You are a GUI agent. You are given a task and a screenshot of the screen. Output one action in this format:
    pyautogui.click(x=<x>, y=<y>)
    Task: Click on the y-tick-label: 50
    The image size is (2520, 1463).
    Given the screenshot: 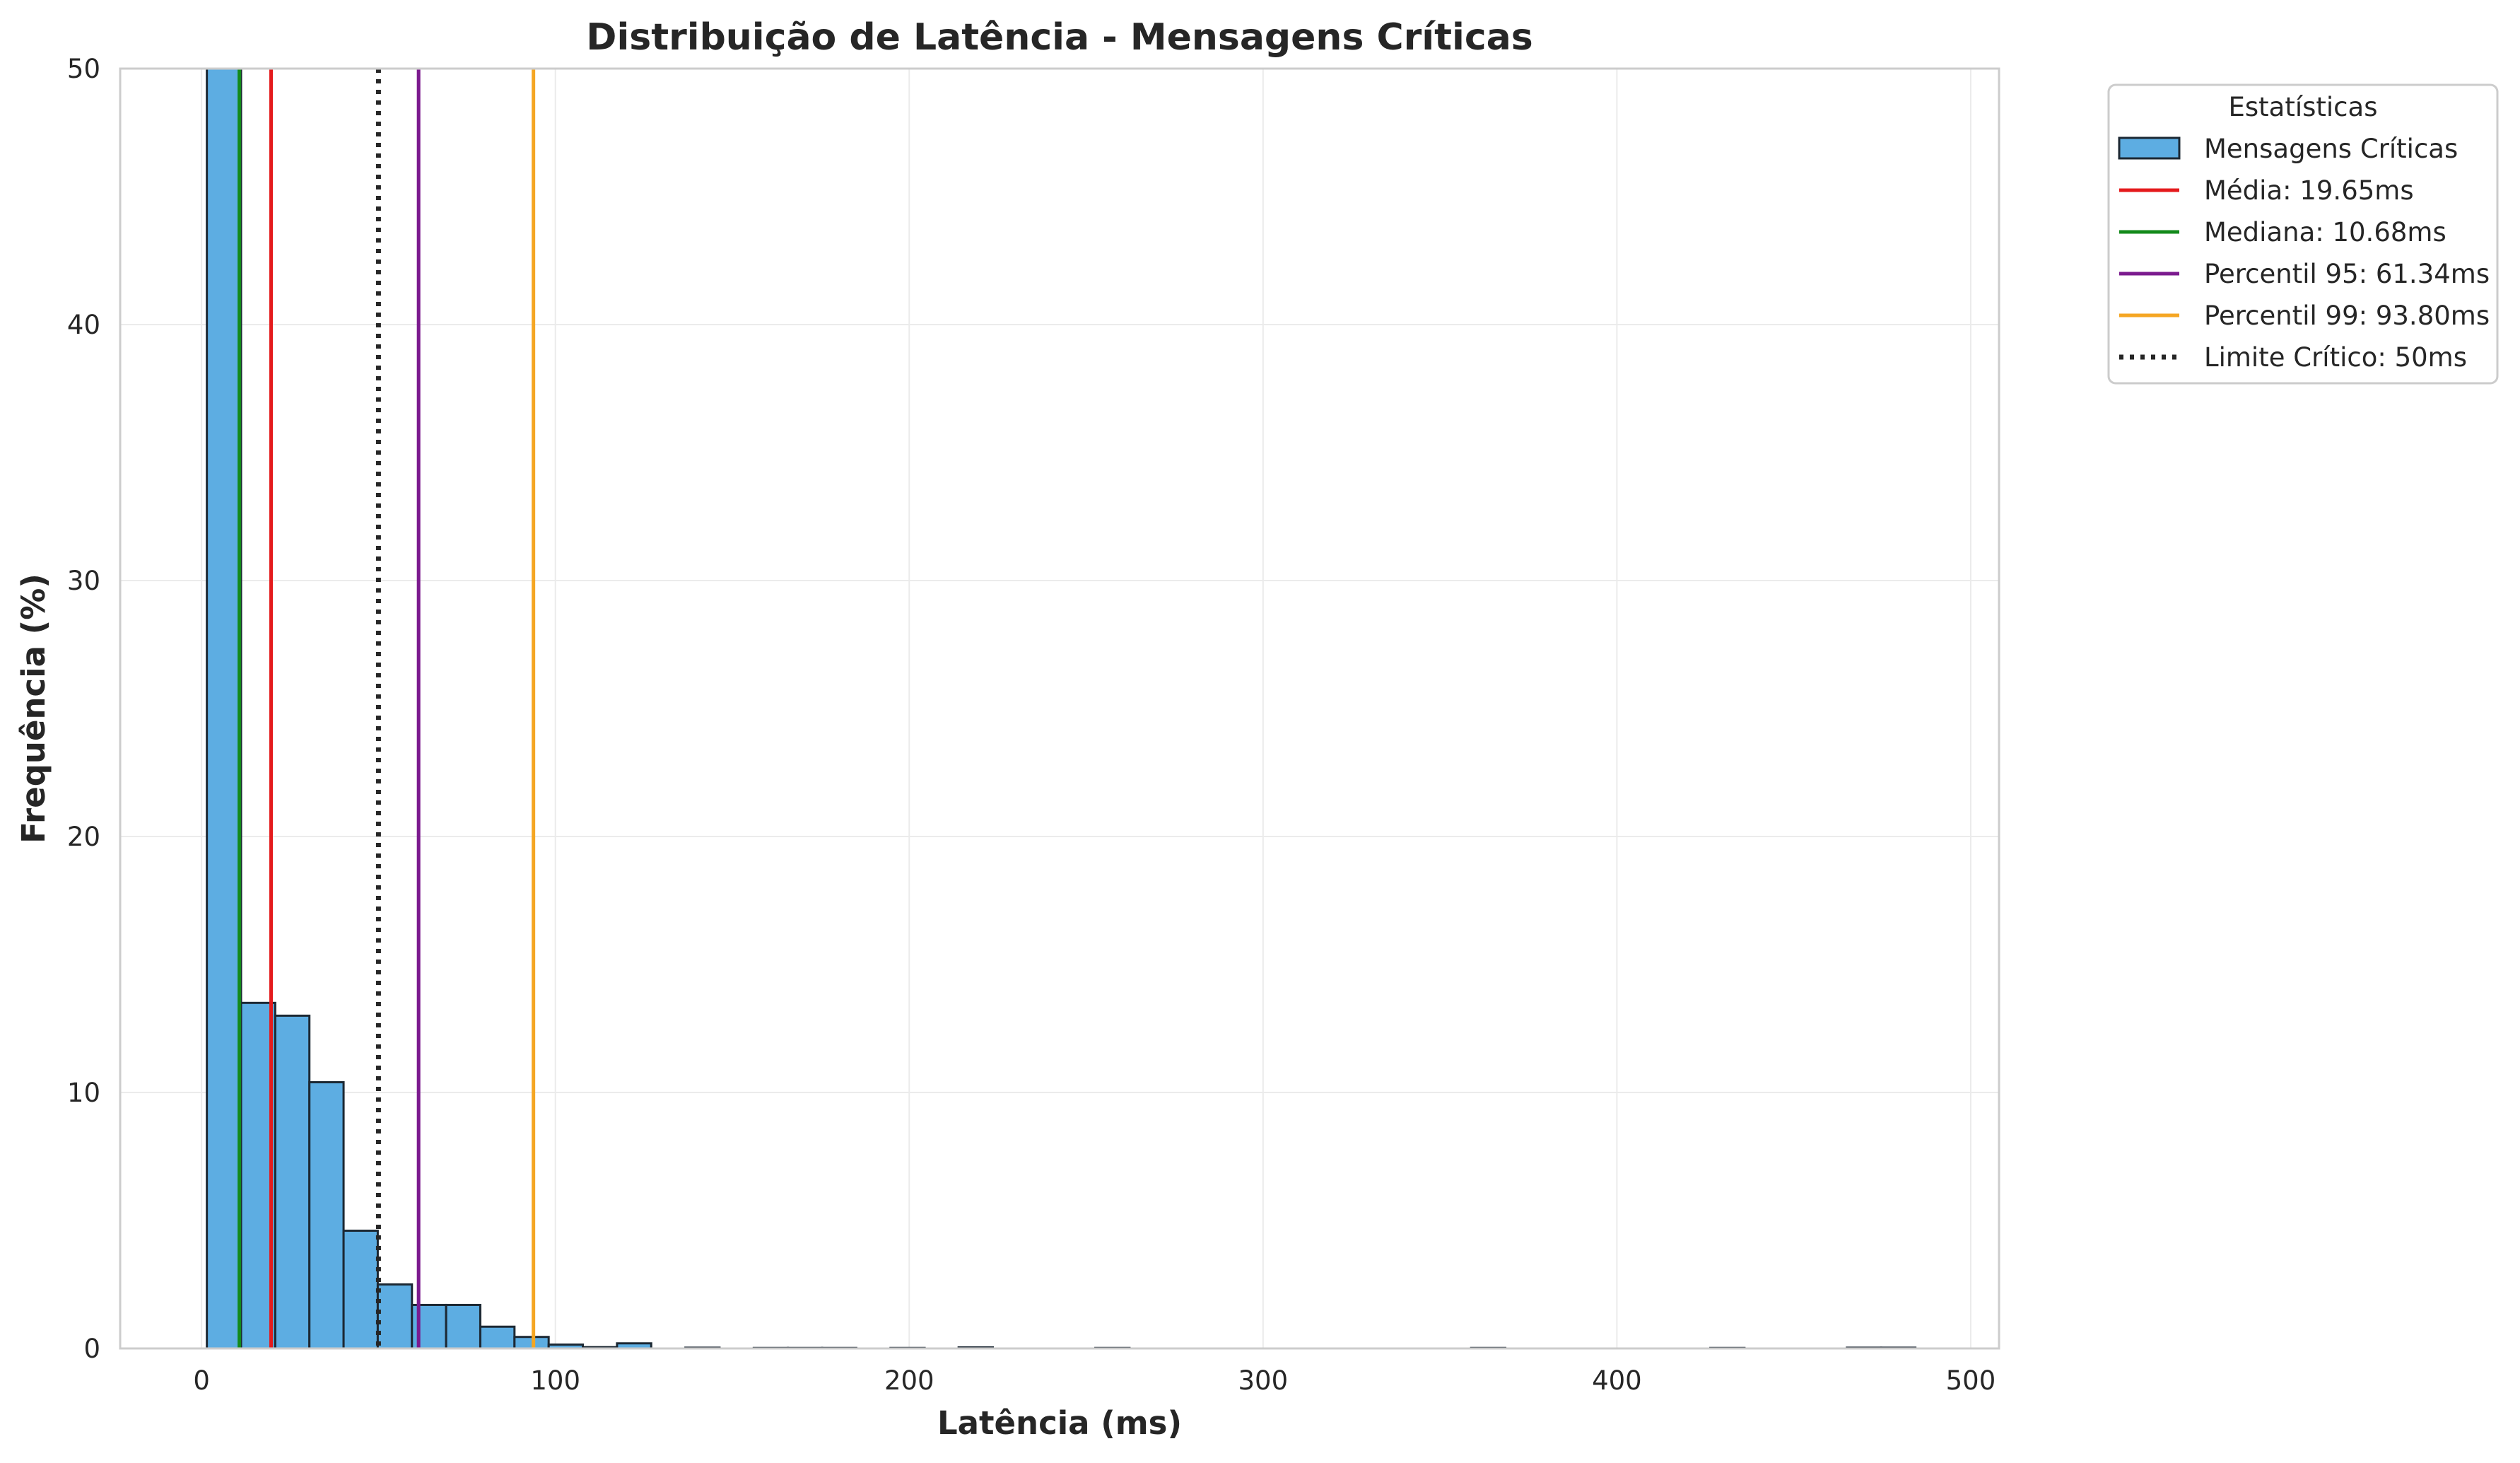 What is the action you would take?
    pyautogui.click(x=83, y=69)
    